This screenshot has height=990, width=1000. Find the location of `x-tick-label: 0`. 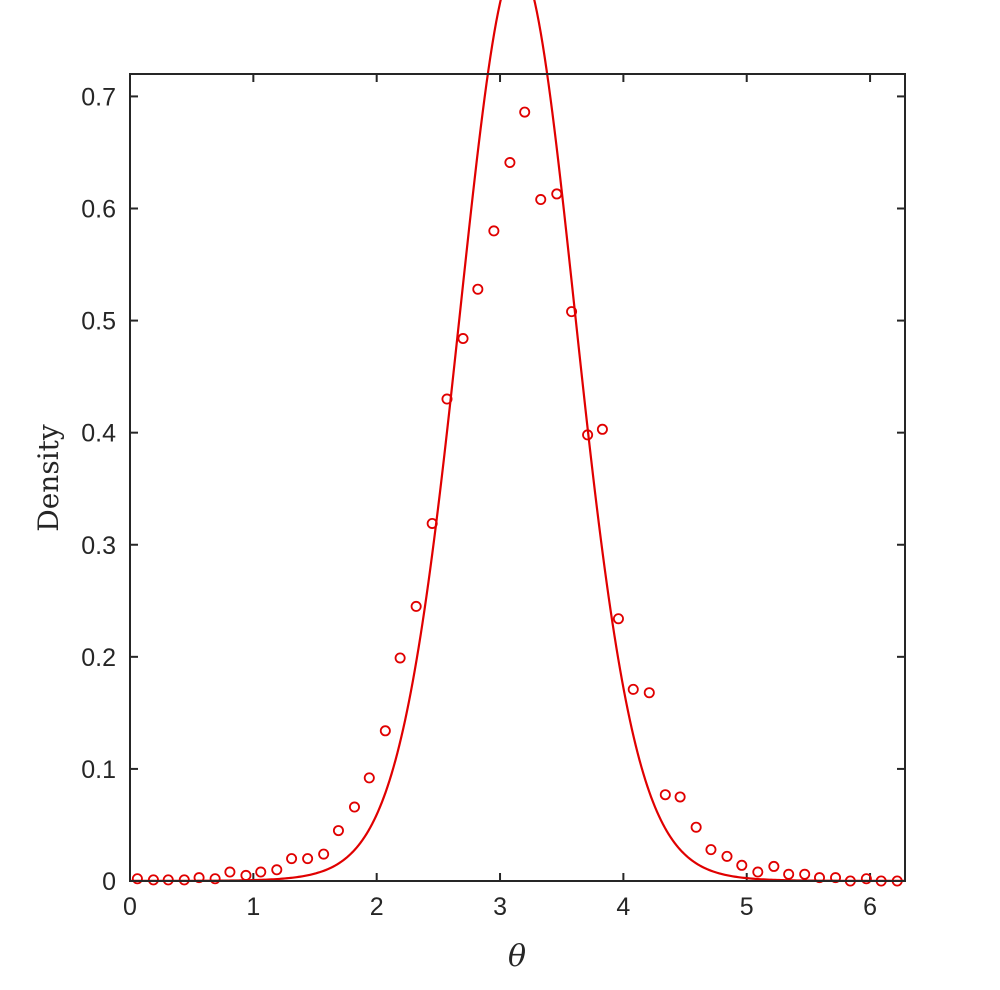

x-tick-label: 0 is located at coordinates (130, 907).